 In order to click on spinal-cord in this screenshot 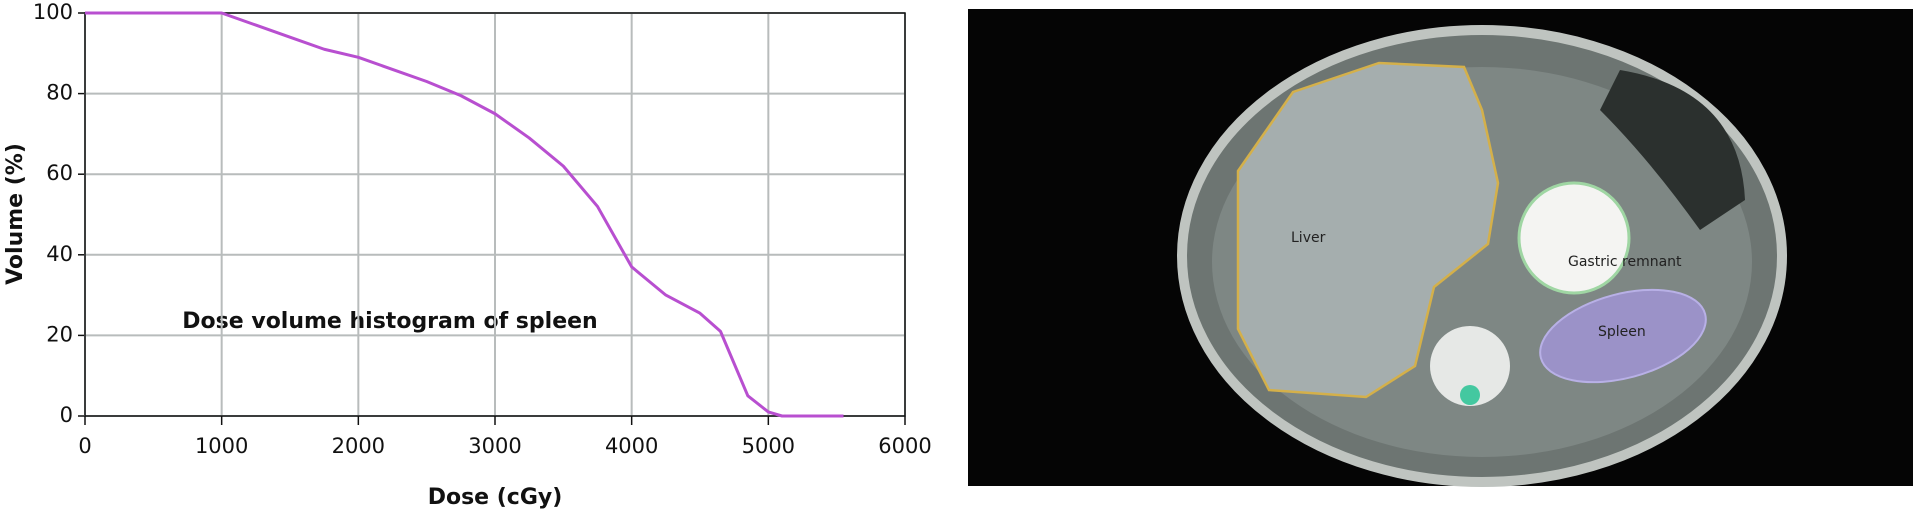, I will do `click(1470, 395)`.